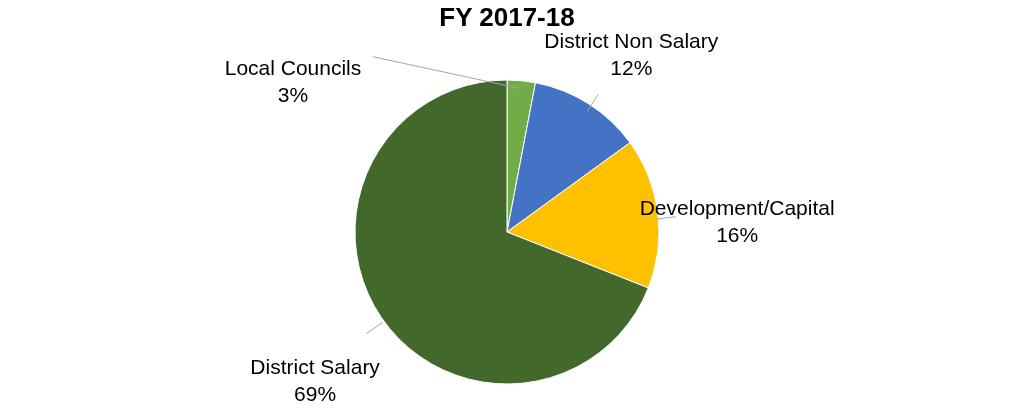 The height and width of the screenshot is (417, 1014). Describe the element at coordinates (293, 67) in the screenshot. I see `slice-label: Local Councils` at that location.